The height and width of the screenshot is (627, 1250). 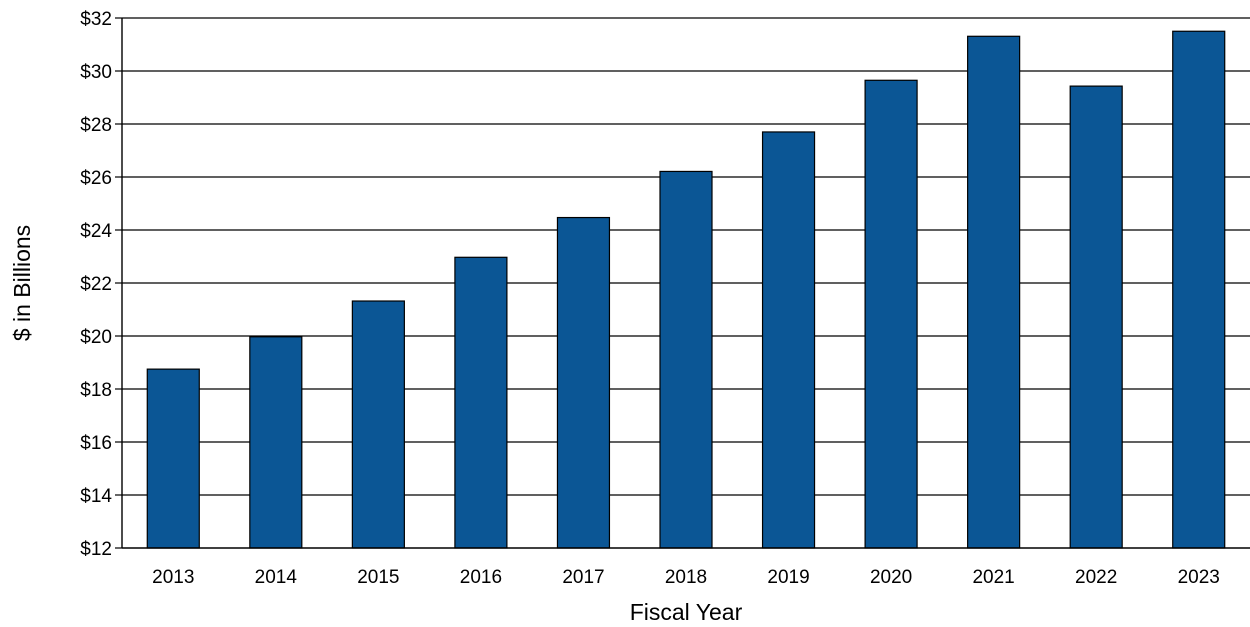 What do you see at coordinates (481, 402) in the screenshot?
I see `bar-2016` at bounding box center [481, 402].